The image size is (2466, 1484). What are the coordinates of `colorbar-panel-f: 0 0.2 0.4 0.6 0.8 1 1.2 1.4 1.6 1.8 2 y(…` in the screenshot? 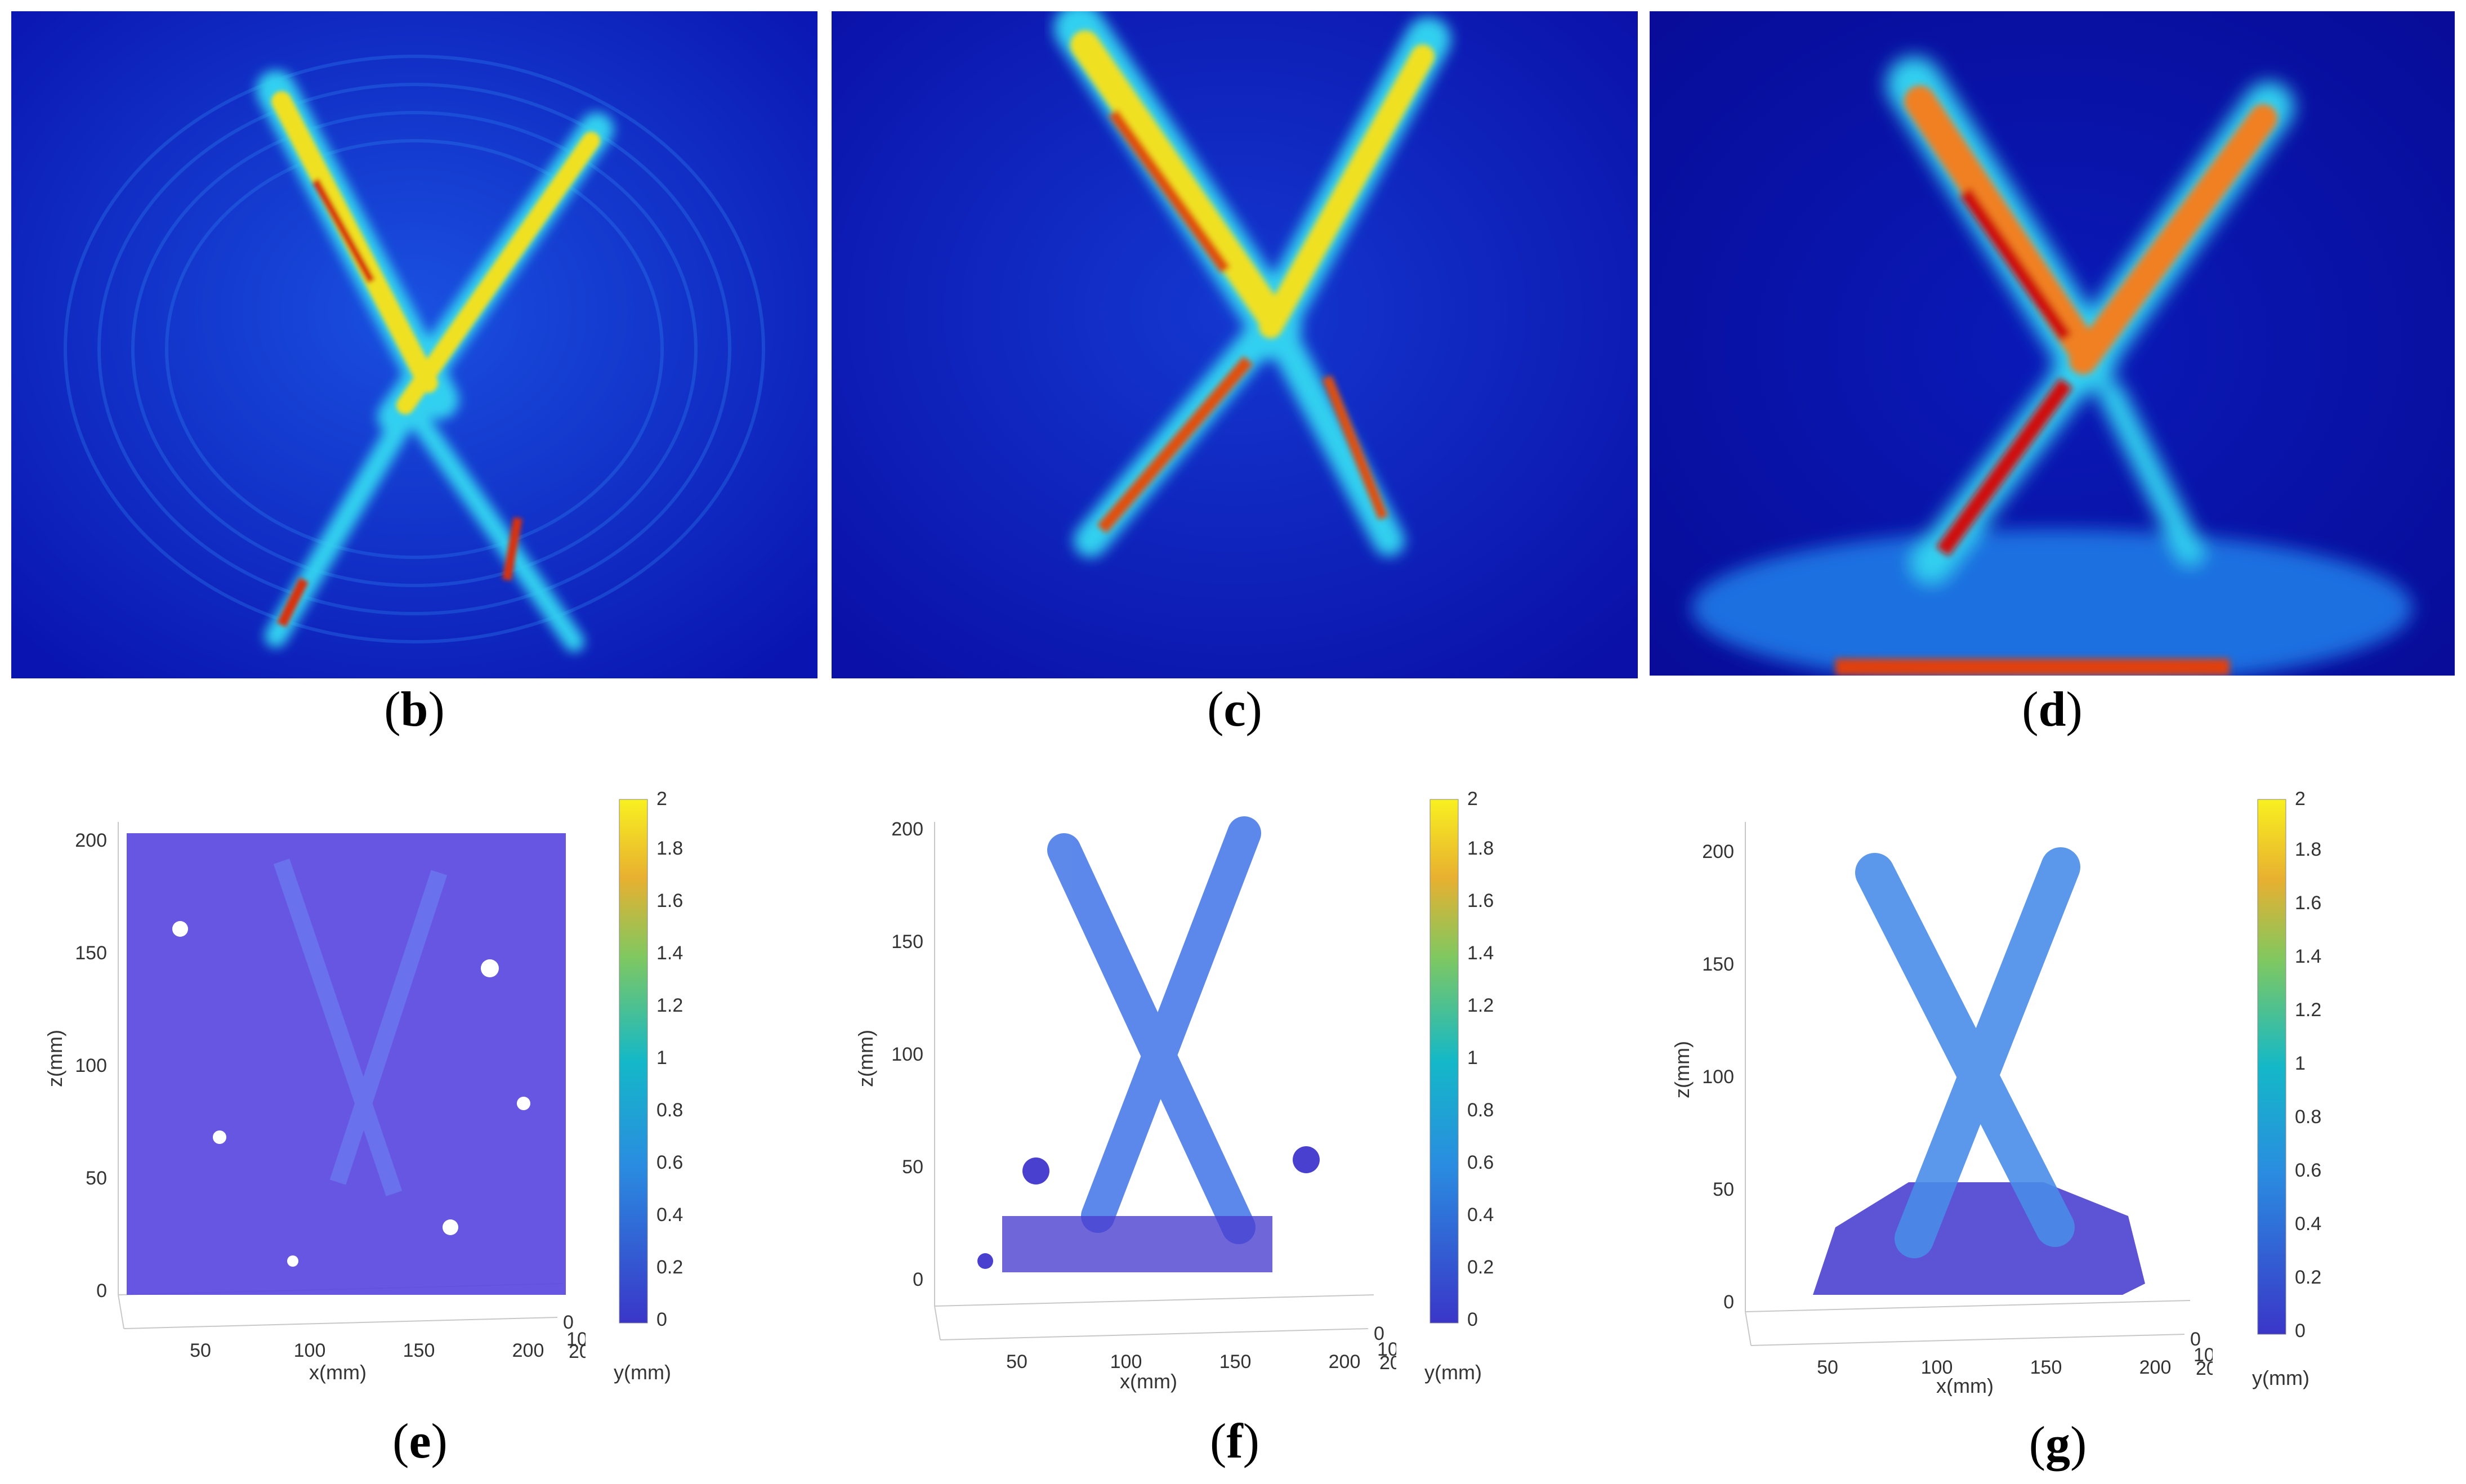 It's located at (1469, 1092).